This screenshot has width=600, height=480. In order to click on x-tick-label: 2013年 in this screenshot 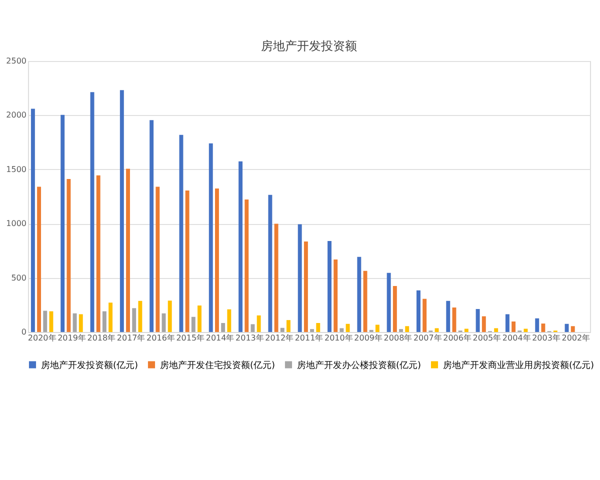, I will do `click(250, 338)`.